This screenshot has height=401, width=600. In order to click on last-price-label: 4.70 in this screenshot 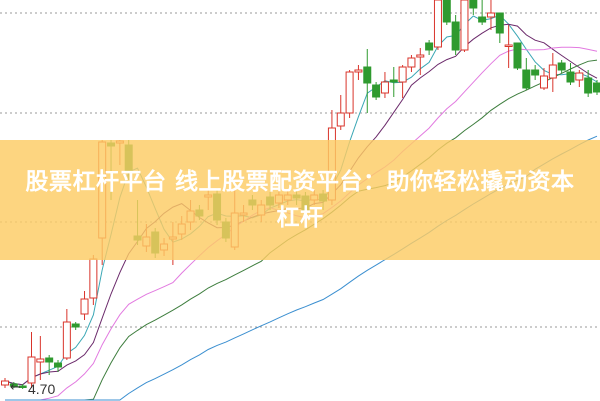, I will do `click(42, 389)`.